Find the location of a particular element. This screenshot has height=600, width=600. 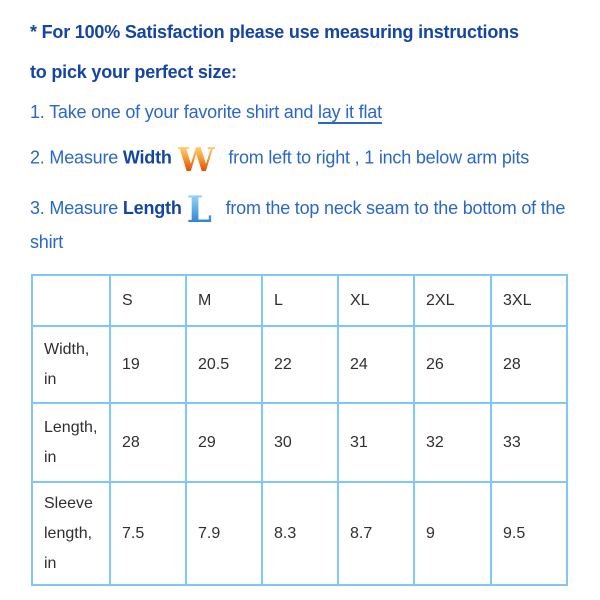

width-value-xl: 24 is located at coordinates (376, 364).